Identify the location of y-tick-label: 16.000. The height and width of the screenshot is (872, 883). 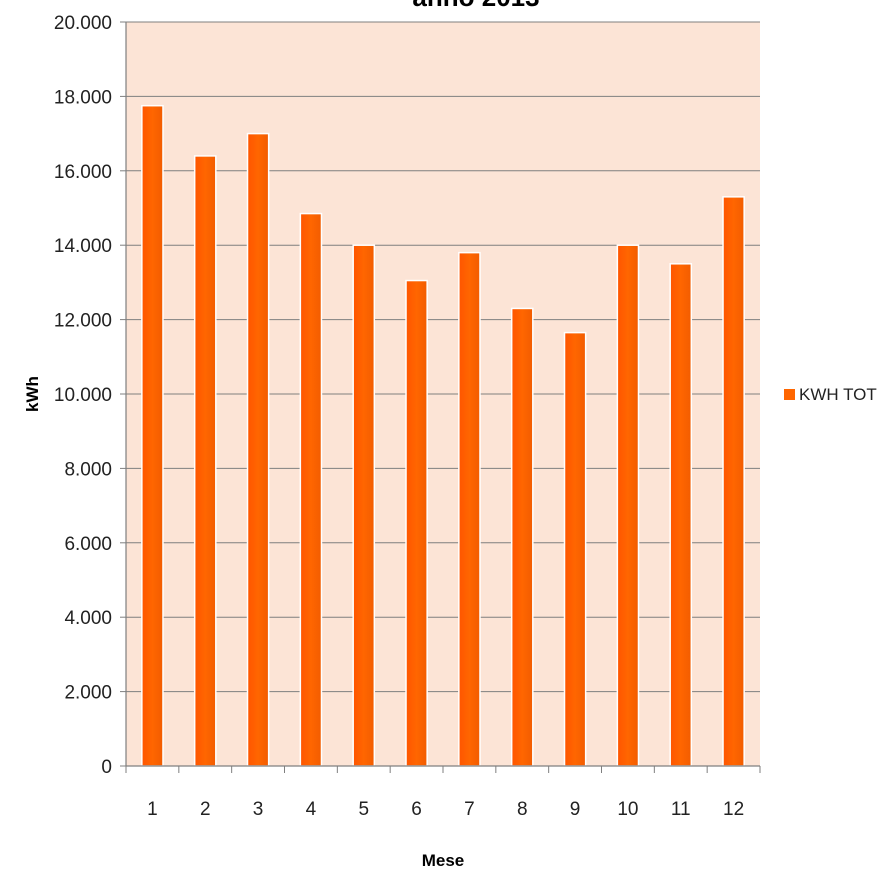
(83, 172).